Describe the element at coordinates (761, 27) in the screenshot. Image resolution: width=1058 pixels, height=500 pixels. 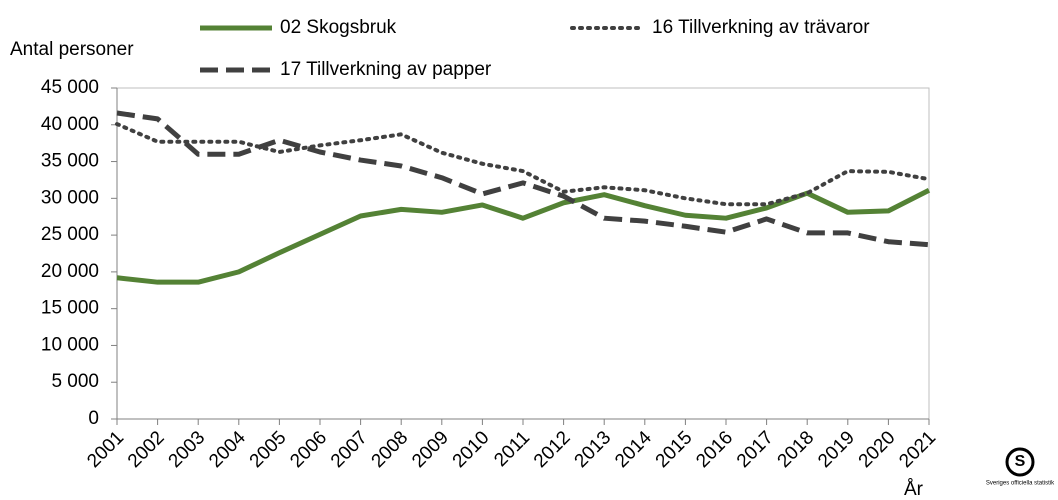
I see `legend-label: 16 Tillverkning av trävaror` at that location.